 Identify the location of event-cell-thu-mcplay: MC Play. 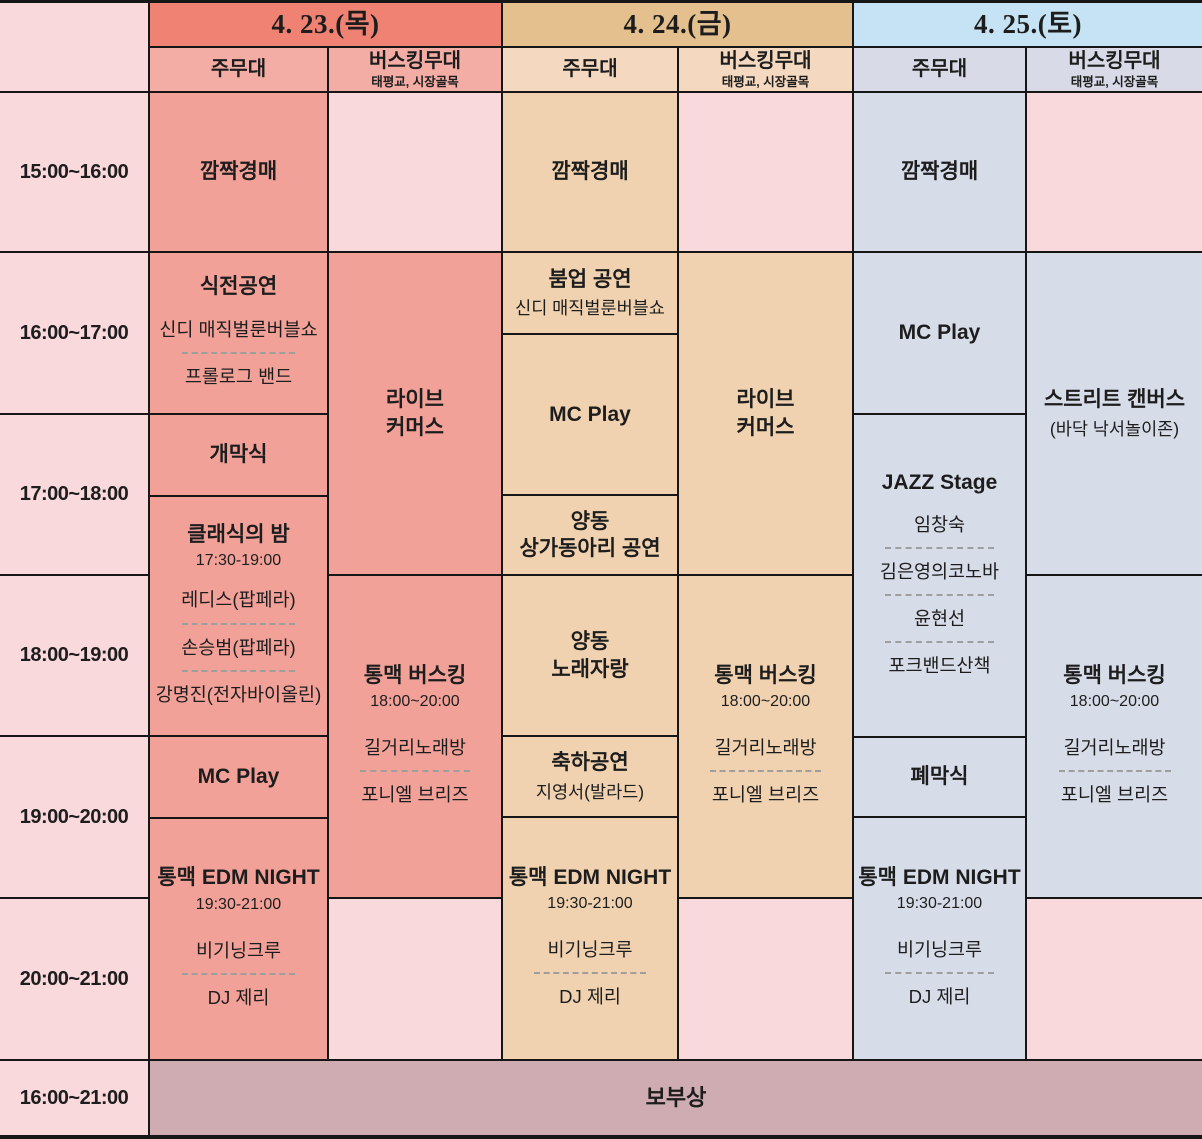
(238, 777).